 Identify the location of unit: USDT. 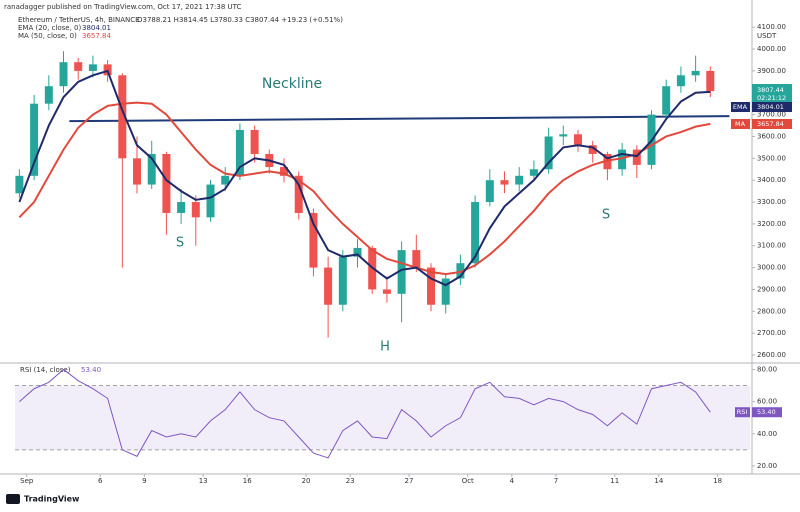
(767, 36).